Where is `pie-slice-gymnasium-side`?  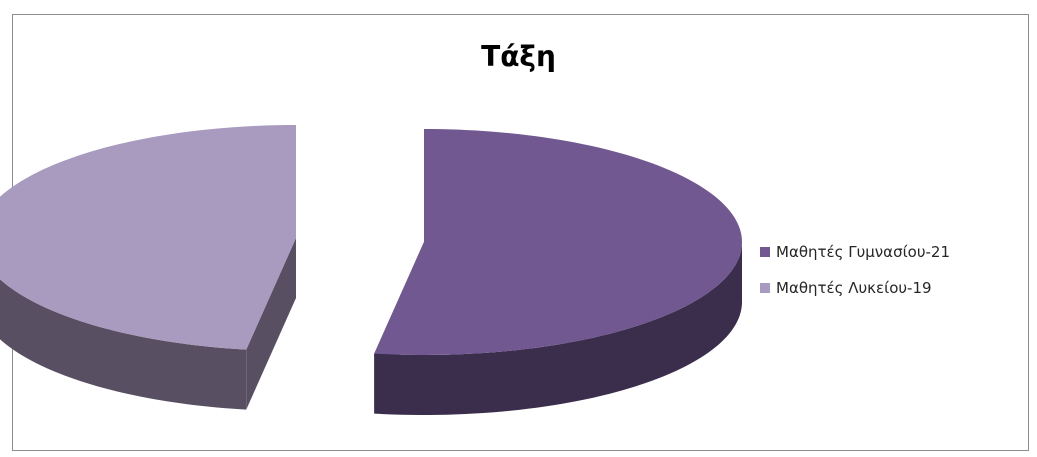
pie-slice-gymnasium-side is located at coordinates (558, 328).